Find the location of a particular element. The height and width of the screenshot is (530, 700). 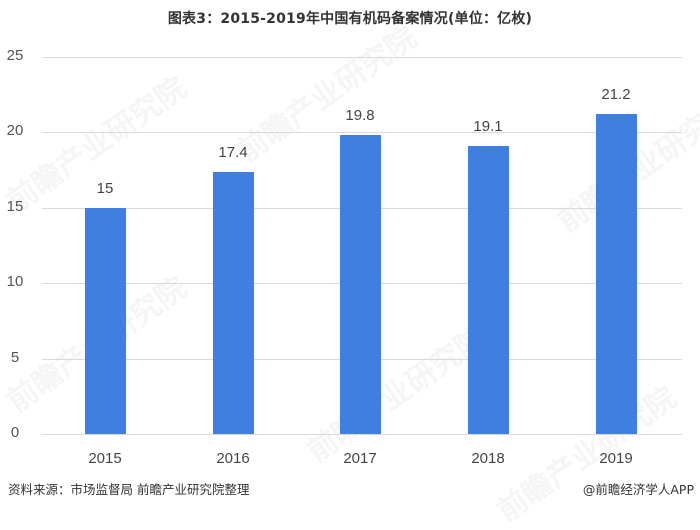

y-tick-label: 15 is located at coordinates (15, 206).